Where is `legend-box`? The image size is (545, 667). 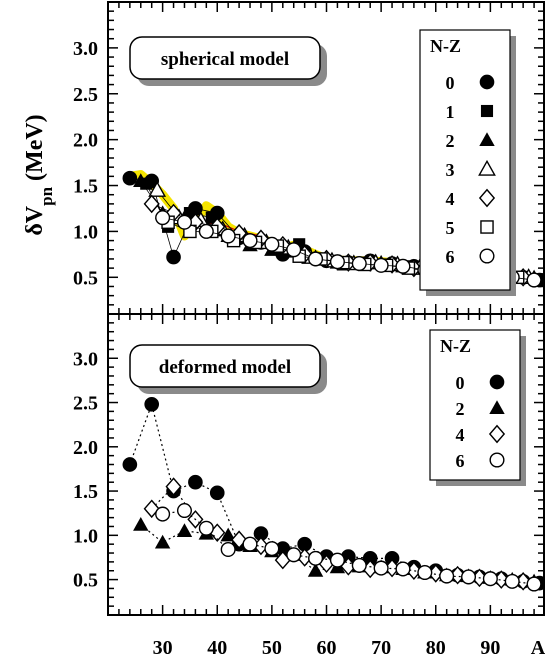
legend-box is located at coordinates (475, 405).